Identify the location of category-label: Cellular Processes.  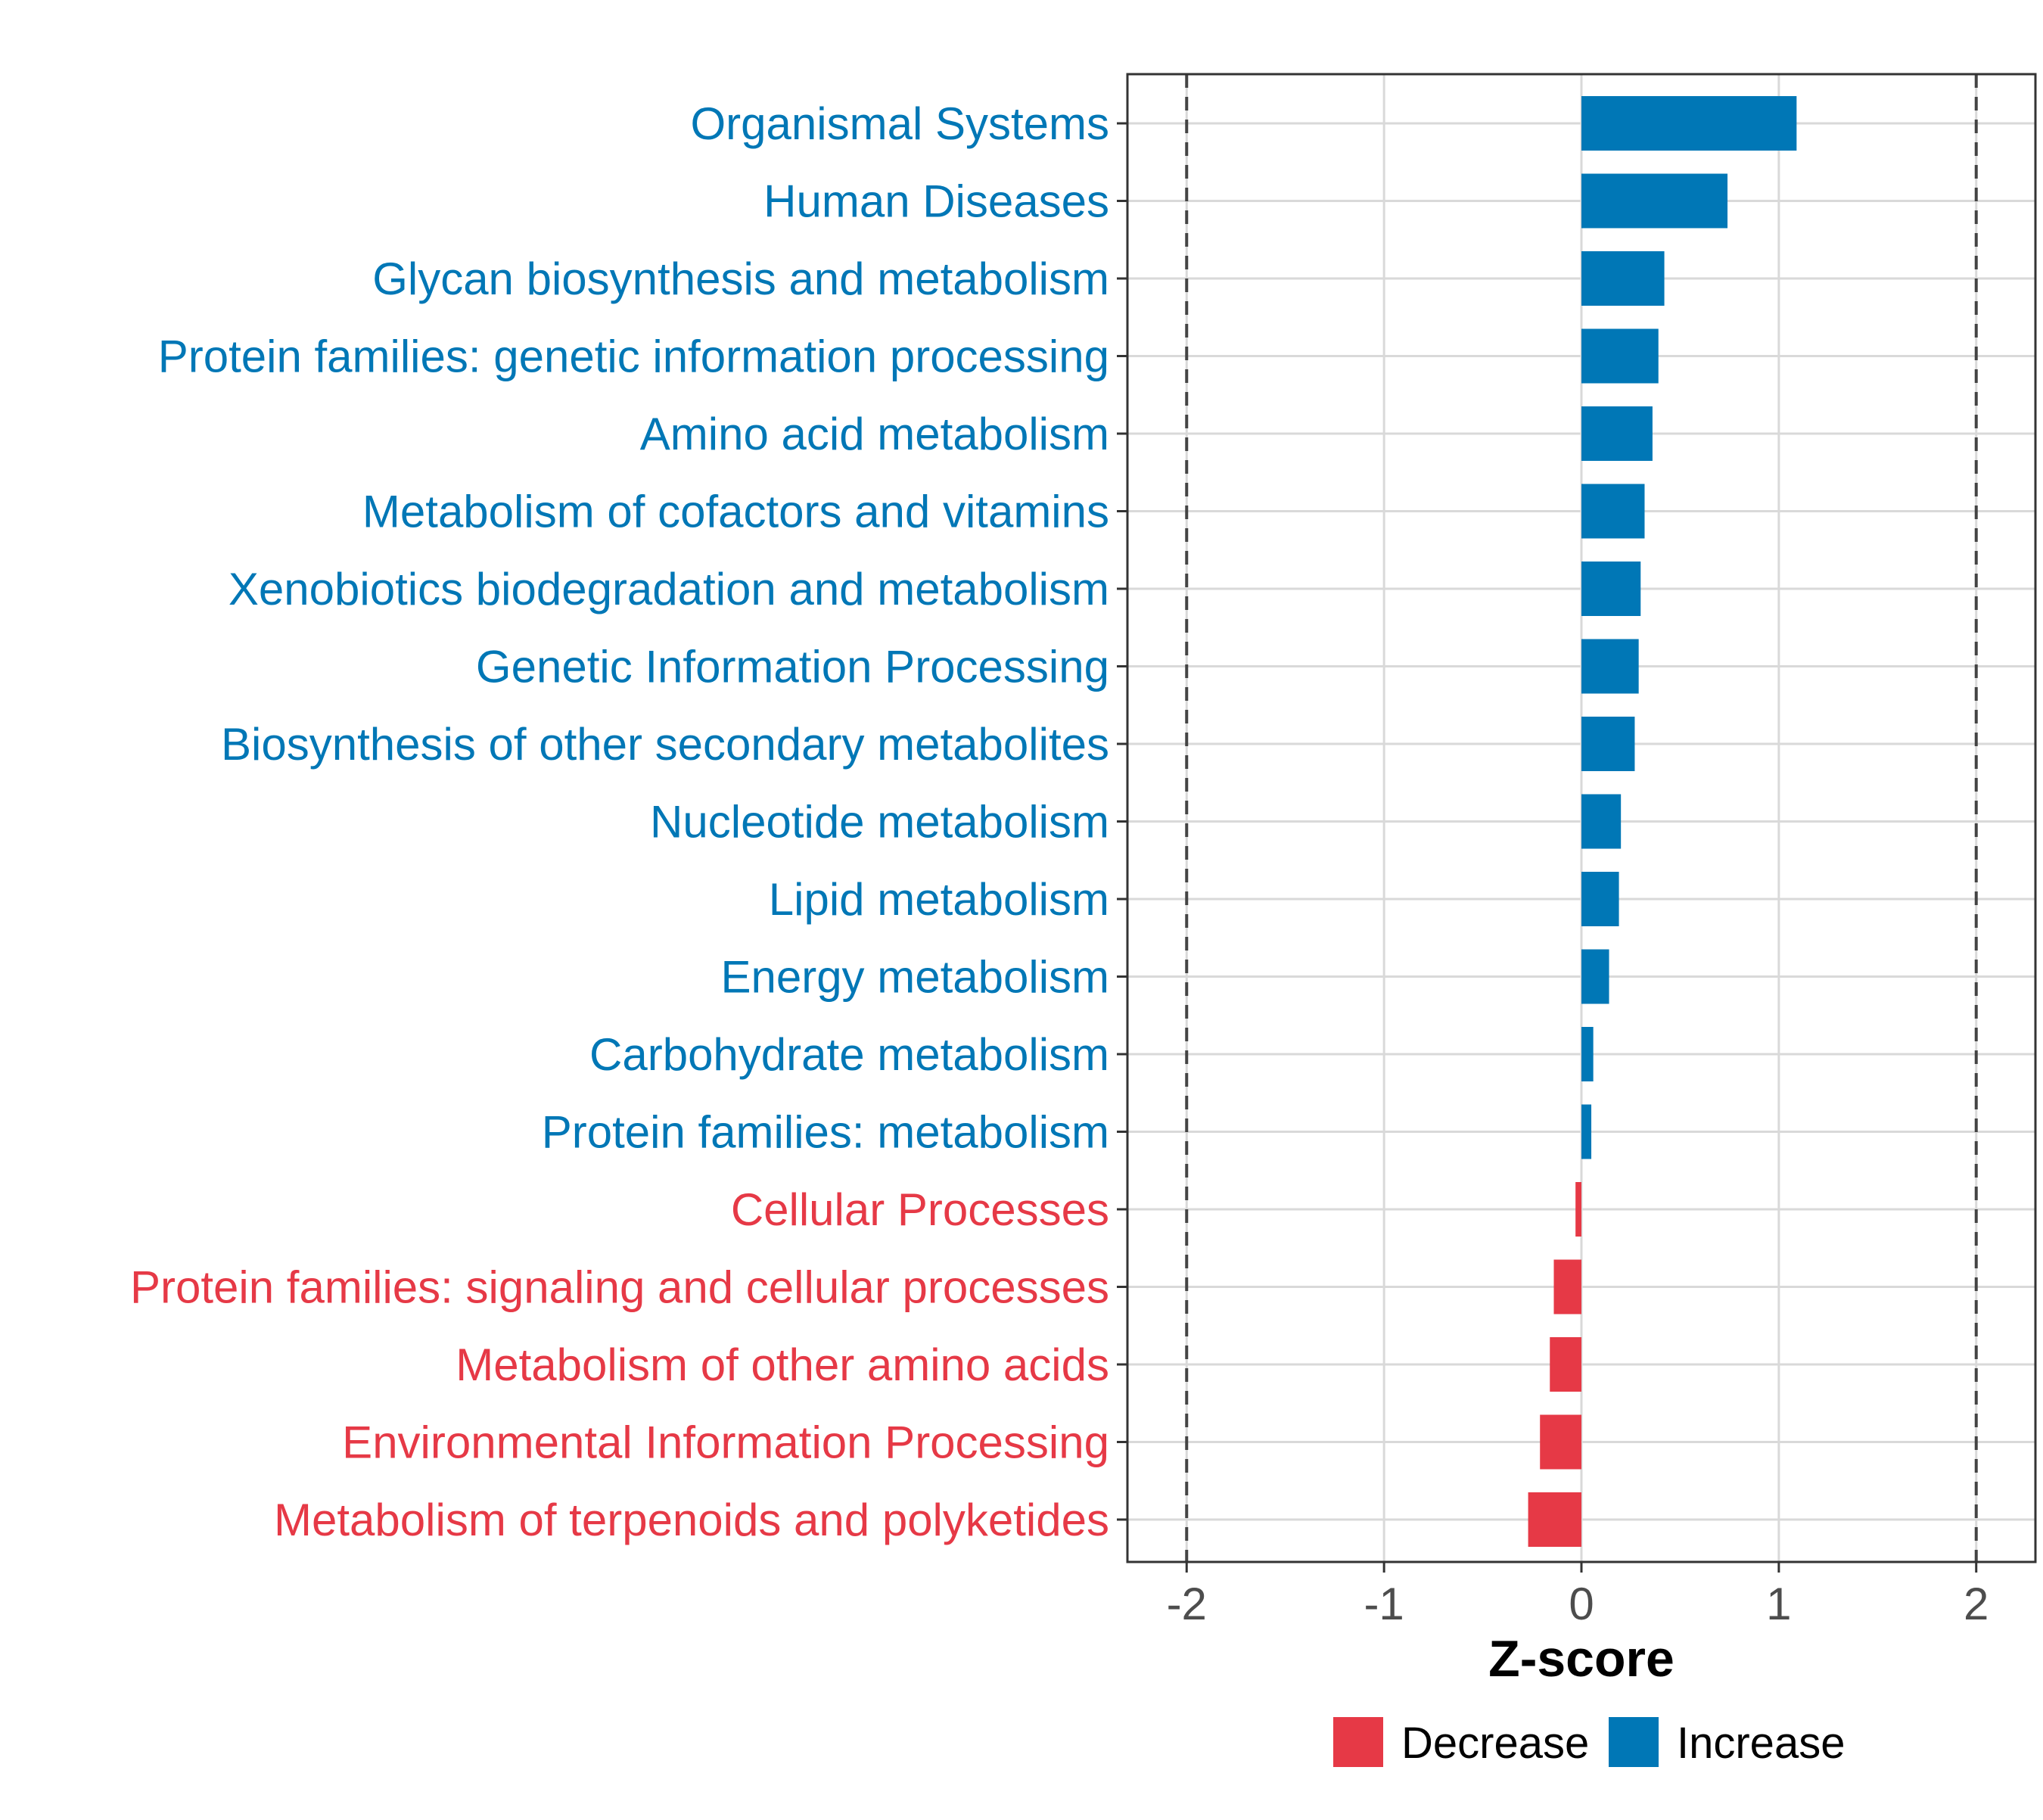
(920, 1209).